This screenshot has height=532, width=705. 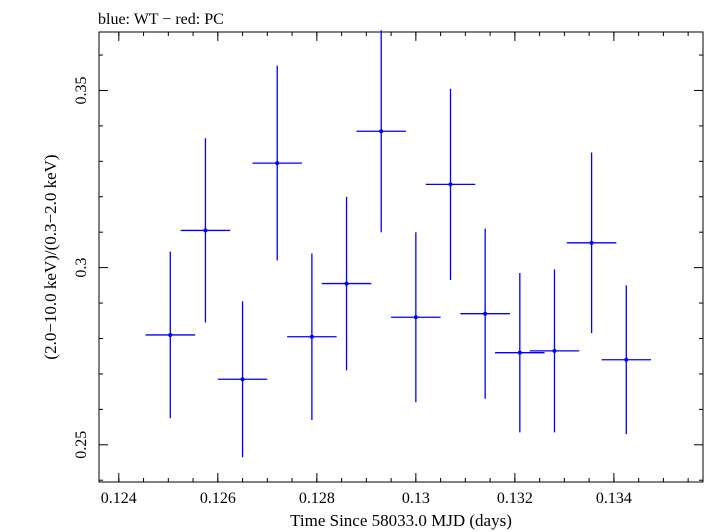 What do you see at coordinates (161, 19) in the screenshot?
I see `chart-title: blue: WT − red: PC` at bounding box center [161, 19].